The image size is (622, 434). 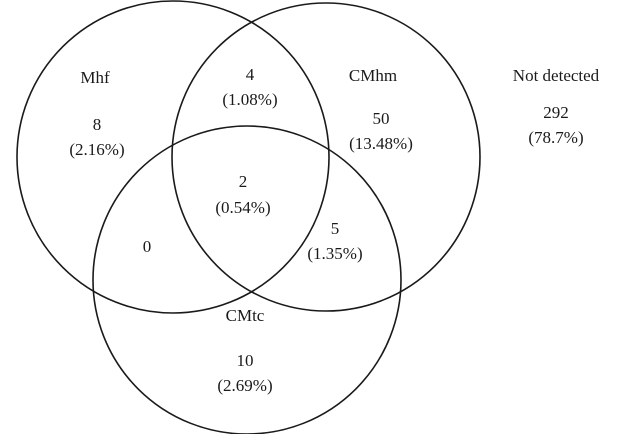 I want to click on region-cmhm-cmtc-count: 5, so click(x=335, y=228).